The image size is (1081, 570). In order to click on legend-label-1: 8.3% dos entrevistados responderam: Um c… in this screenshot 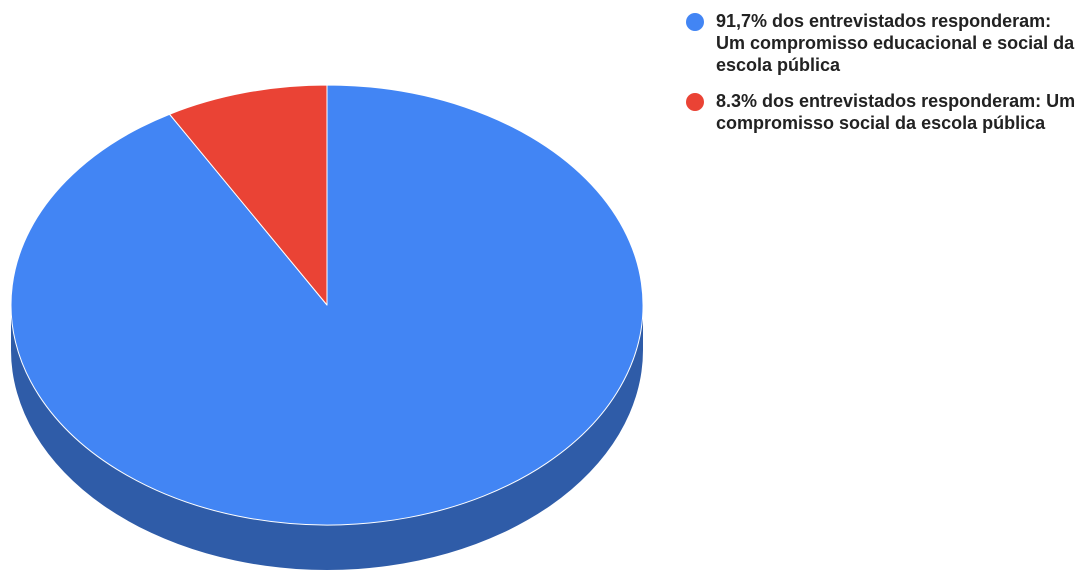, I will do `click(896, 112)`.